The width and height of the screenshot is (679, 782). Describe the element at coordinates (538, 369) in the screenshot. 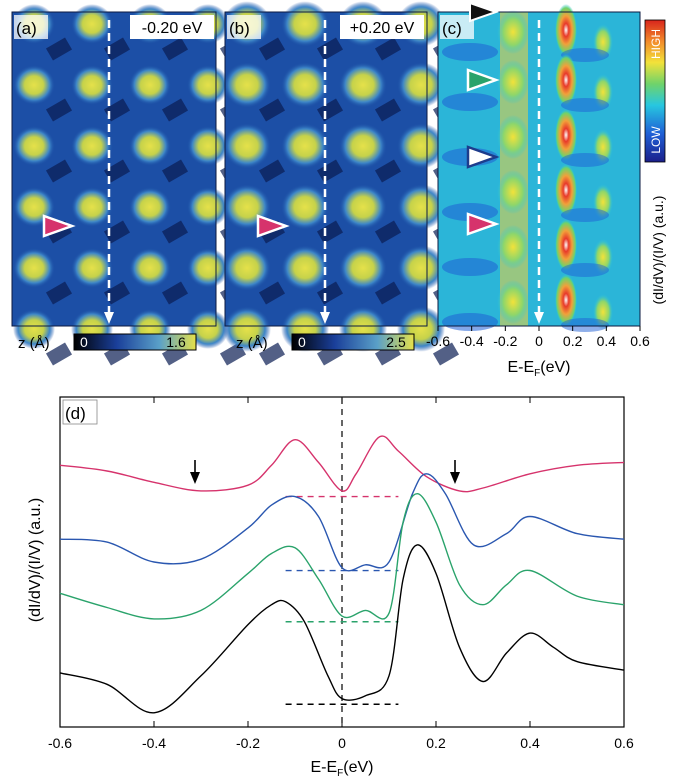

I see `panel-c-xlabel: E-EF(eV)` at that location.